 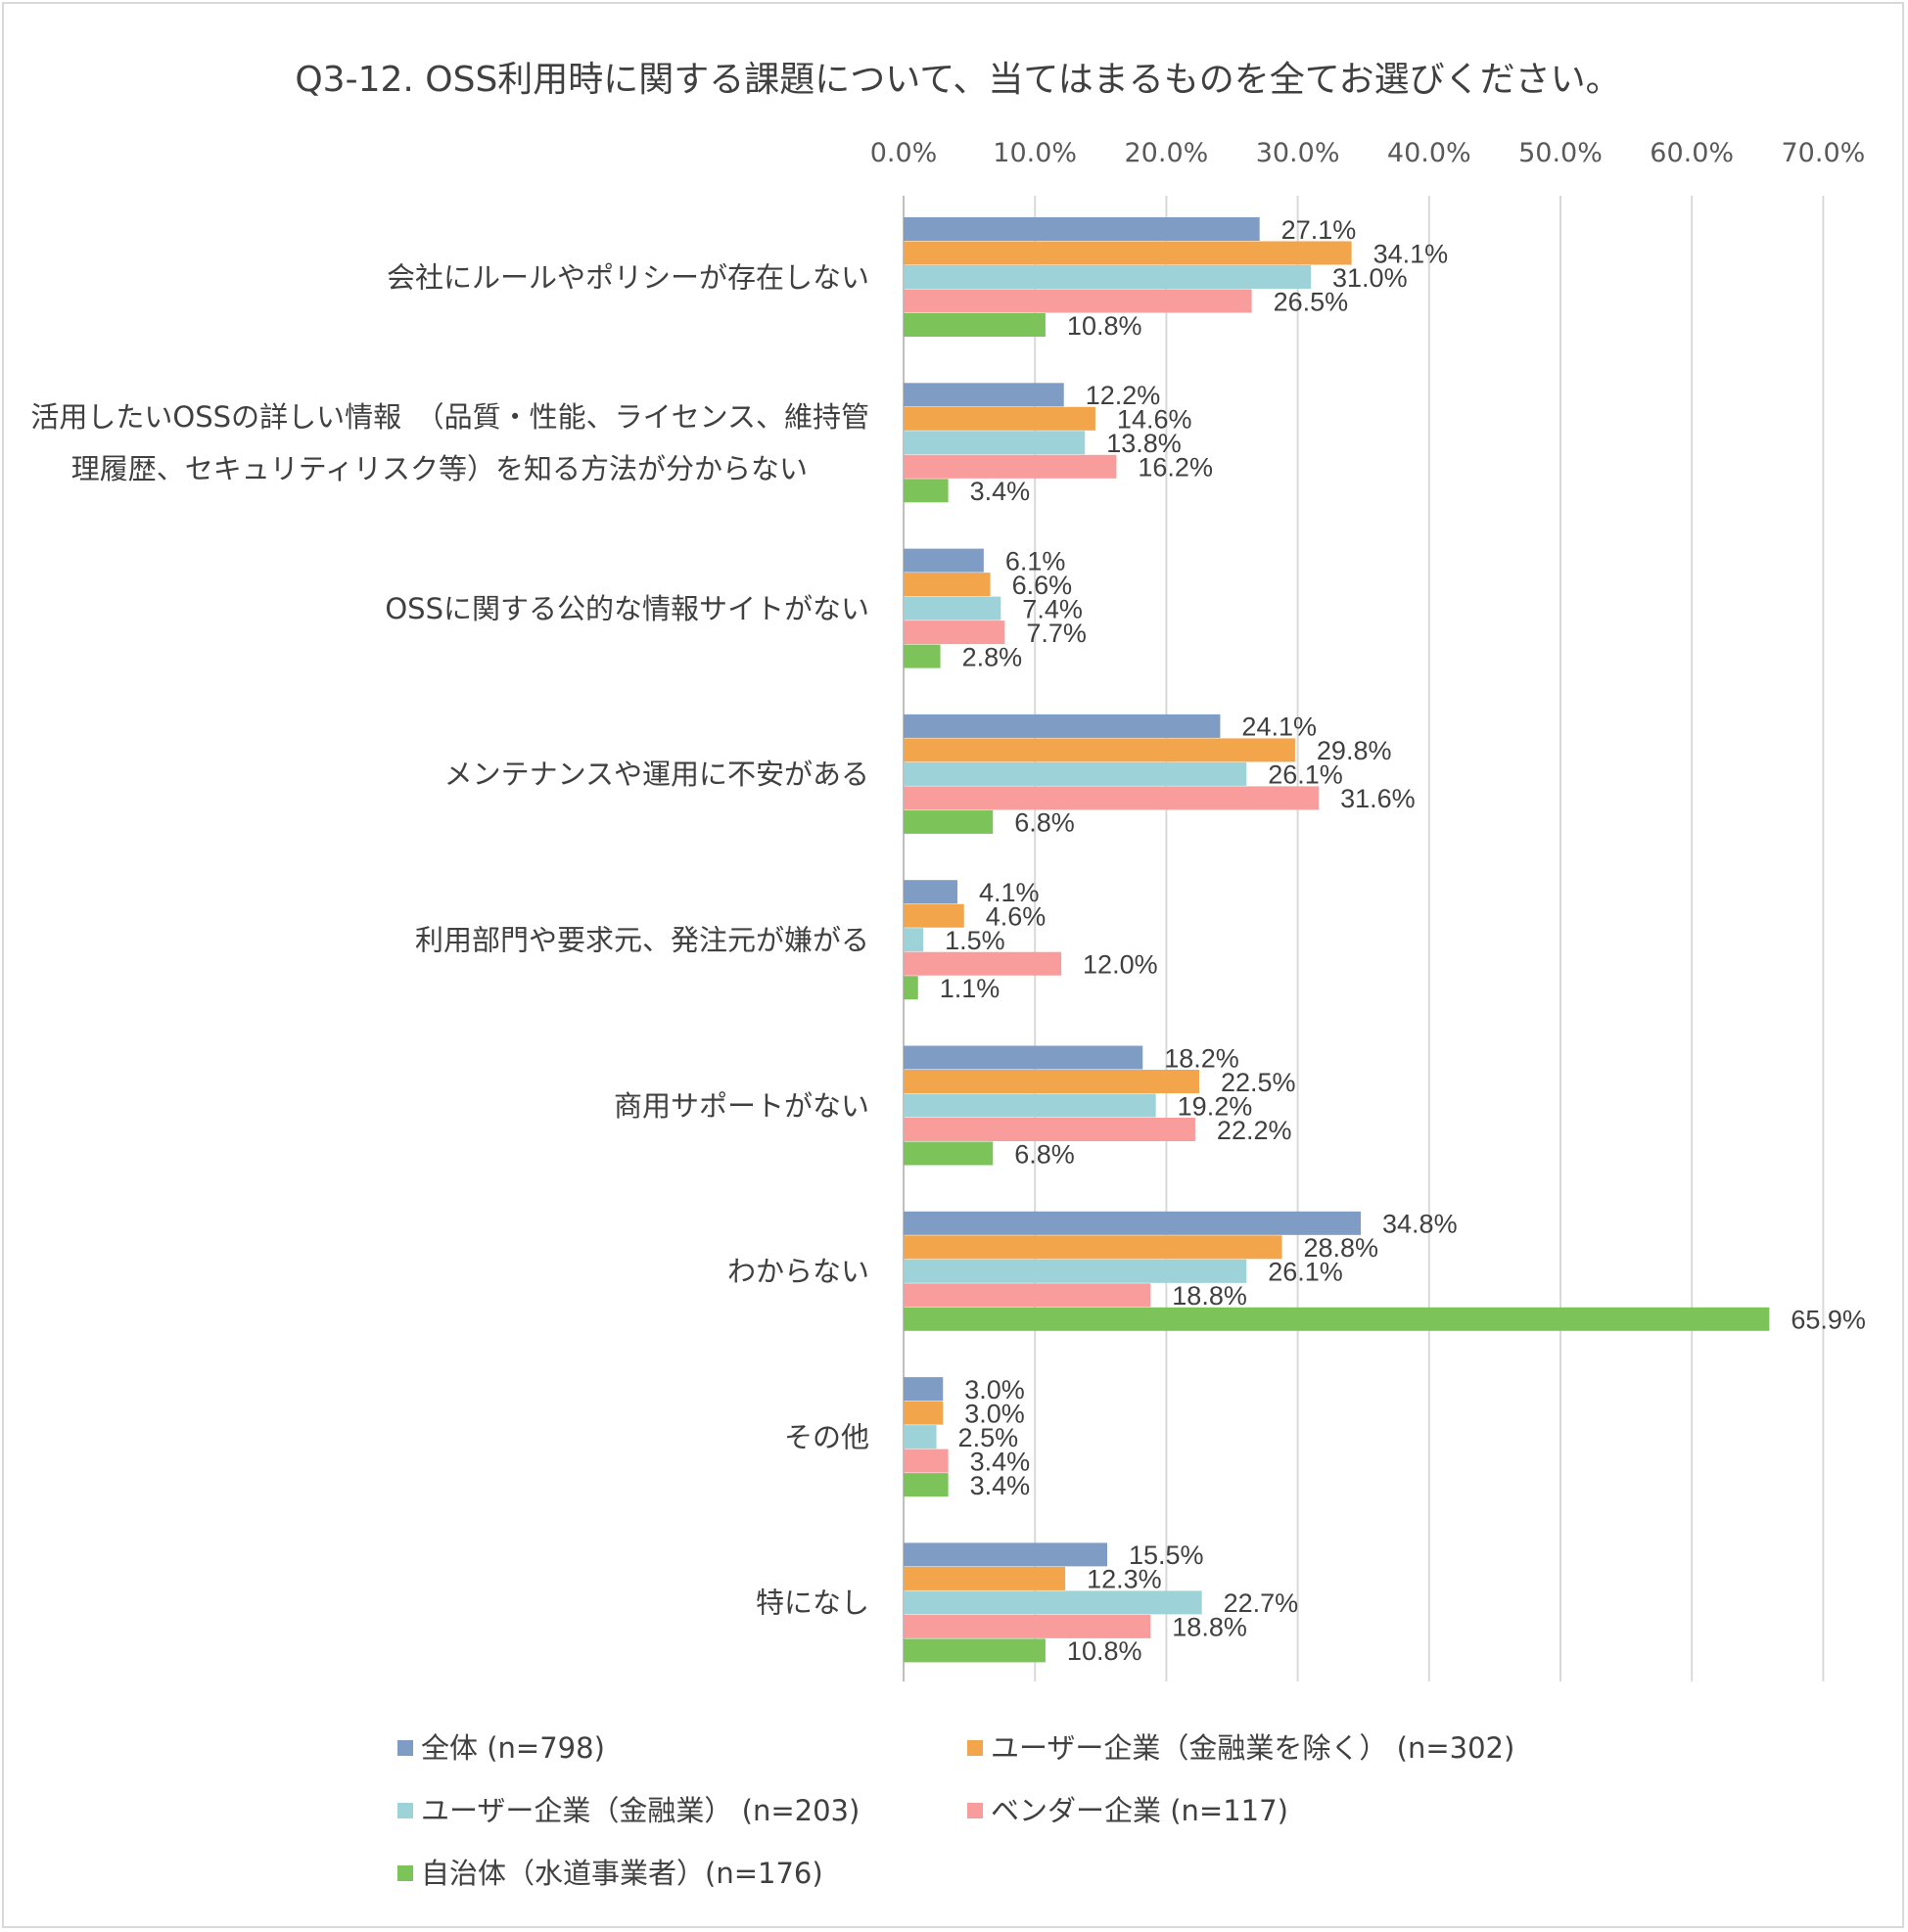 What do you see at coordinates (904, 153) in the screenshot?
I see `x-tick-label: 0.0%` at bounding box center [904, 153].